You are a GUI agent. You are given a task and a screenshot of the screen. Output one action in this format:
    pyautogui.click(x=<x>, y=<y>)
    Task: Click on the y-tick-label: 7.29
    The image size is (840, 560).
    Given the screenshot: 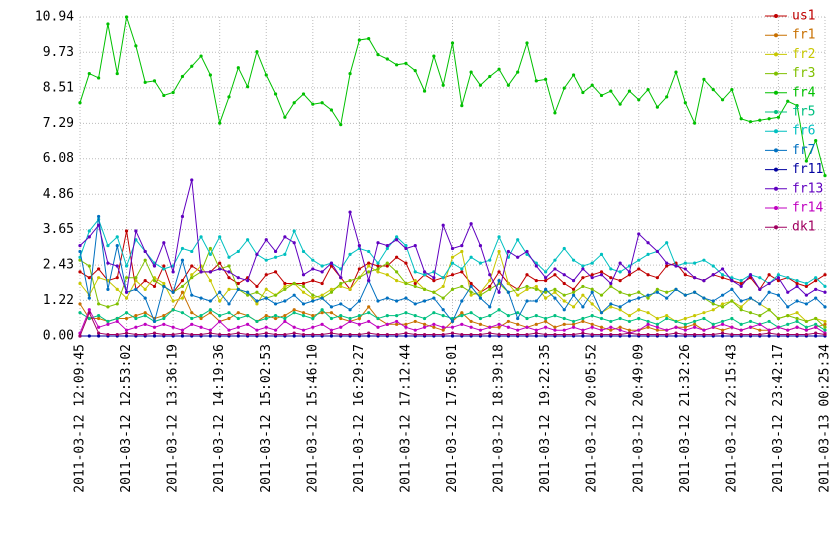 What is the action you would take?
    pyautogui.click(x=58, y=123)
    